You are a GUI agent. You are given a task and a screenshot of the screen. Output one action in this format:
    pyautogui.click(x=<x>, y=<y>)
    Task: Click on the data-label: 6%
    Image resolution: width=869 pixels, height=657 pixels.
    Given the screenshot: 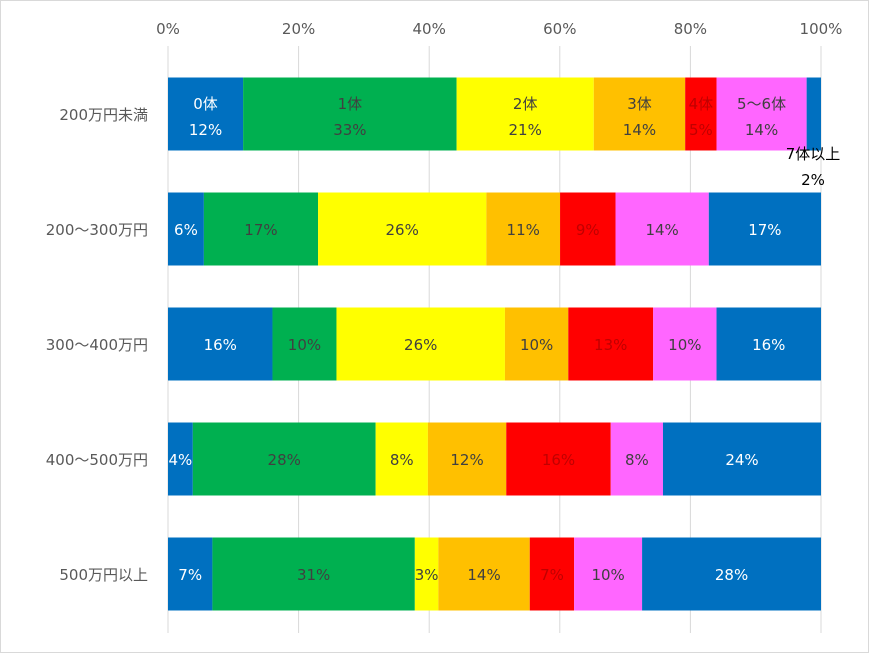 What is the action you would take?
    pyautogui.click(x=186, y=230)
    